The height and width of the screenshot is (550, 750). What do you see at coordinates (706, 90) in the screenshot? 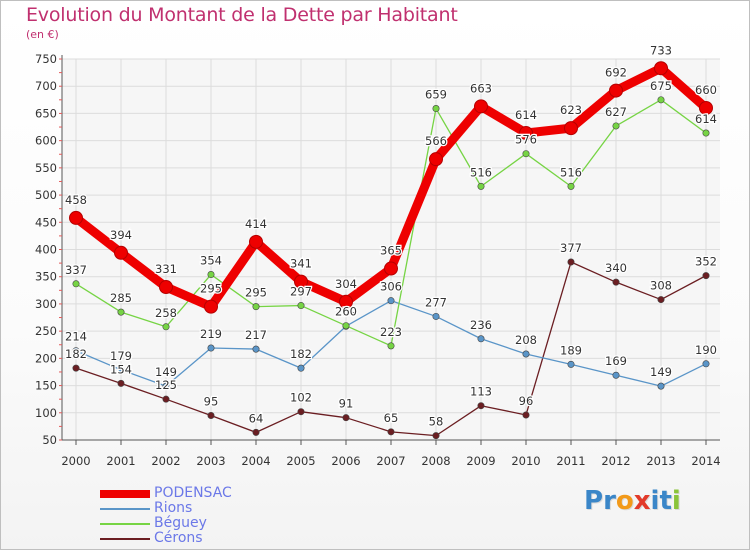
I see `data-label: 660` at bounding box center [706, 90].